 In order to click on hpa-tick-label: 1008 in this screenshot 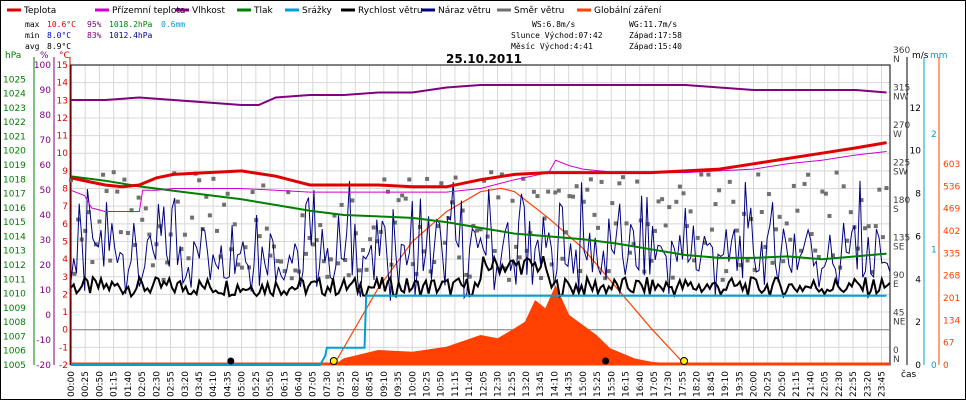, I will do `click(14, 323)`.